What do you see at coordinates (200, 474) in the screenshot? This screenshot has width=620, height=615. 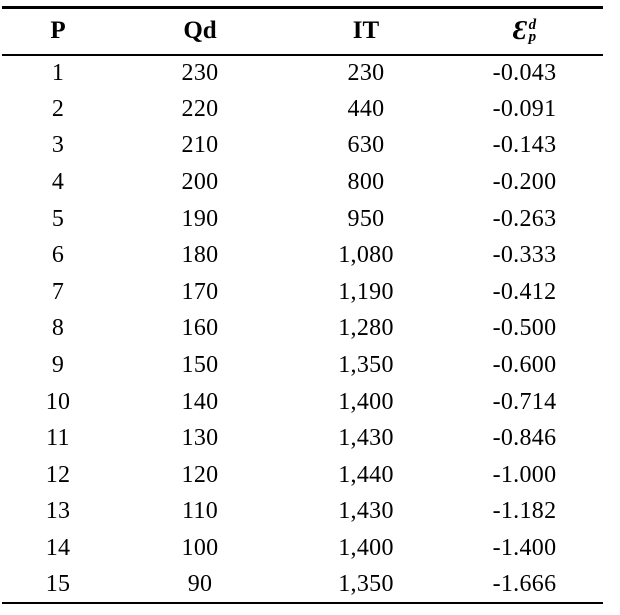 I see `cell-quantity-demanded: 120` at bounding box center [200, 474].